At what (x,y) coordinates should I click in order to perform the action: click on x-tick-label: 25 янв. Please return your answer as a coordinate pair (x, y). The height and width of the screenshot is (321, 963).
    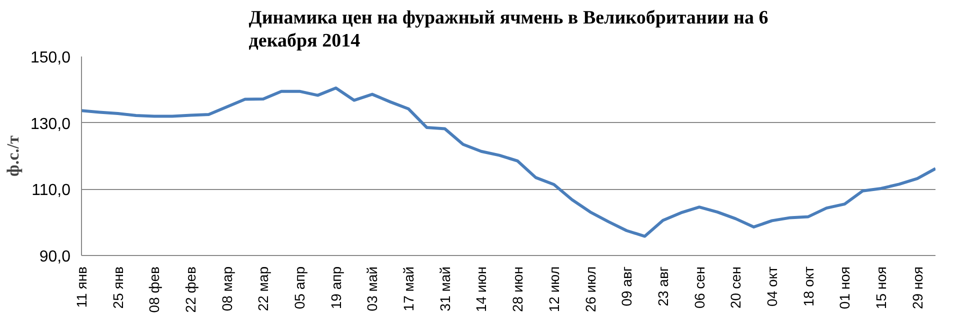
    Looking at the image, I should click on (118, 287).